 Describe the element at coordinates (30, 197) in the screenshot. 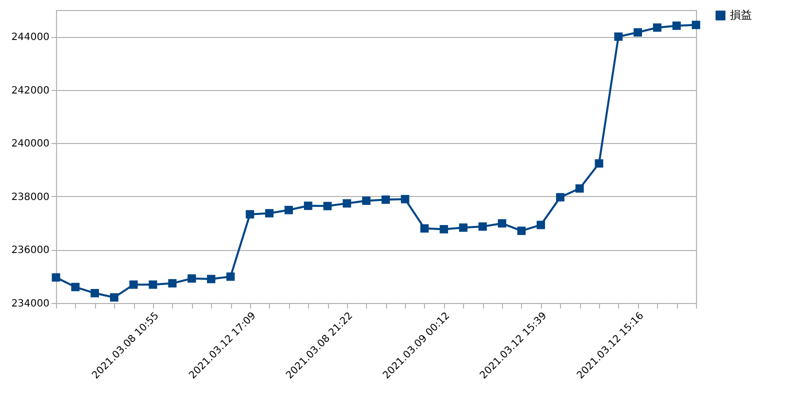

I see `y-tick-label: 238000` at that location.